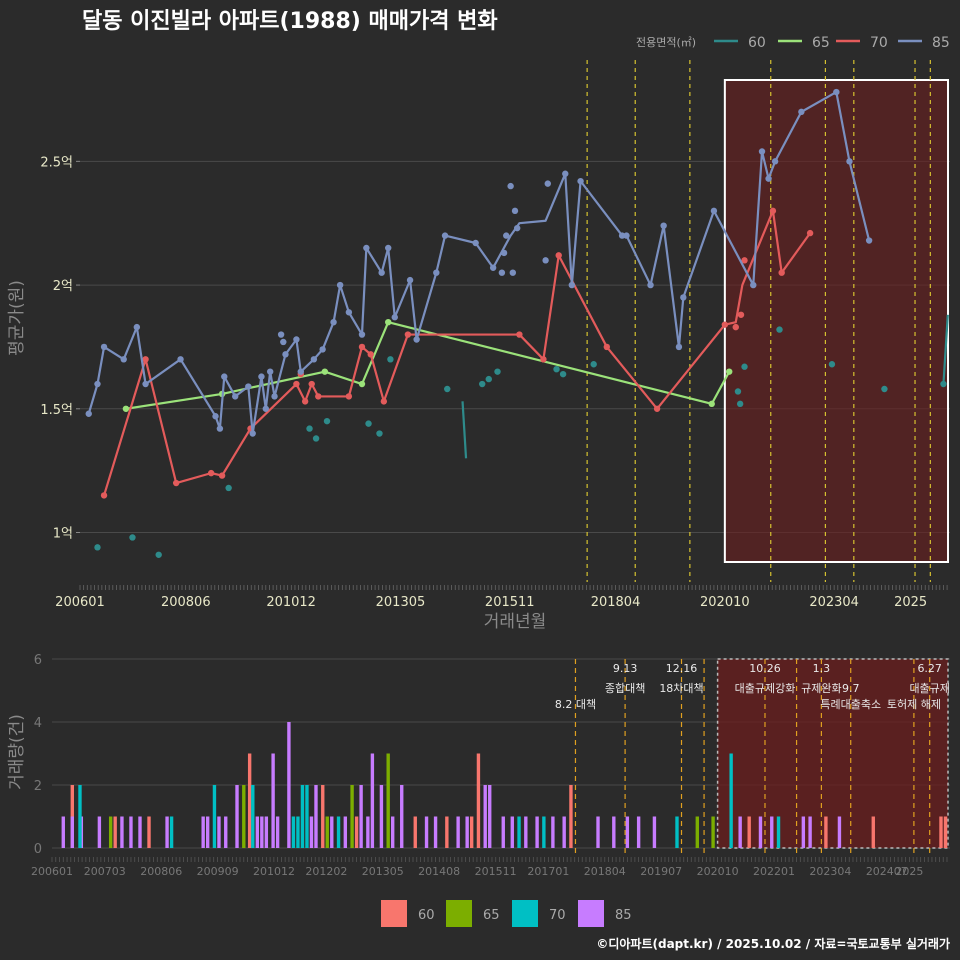 This screenshot has width=960, height=960. I want to click on volume-x-tick-label: 200601, so click(52, 871).